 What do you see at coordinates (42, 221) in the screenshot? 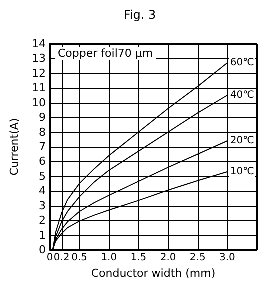
I see `y-tick-label: 2` at bounding box center [42, 221].